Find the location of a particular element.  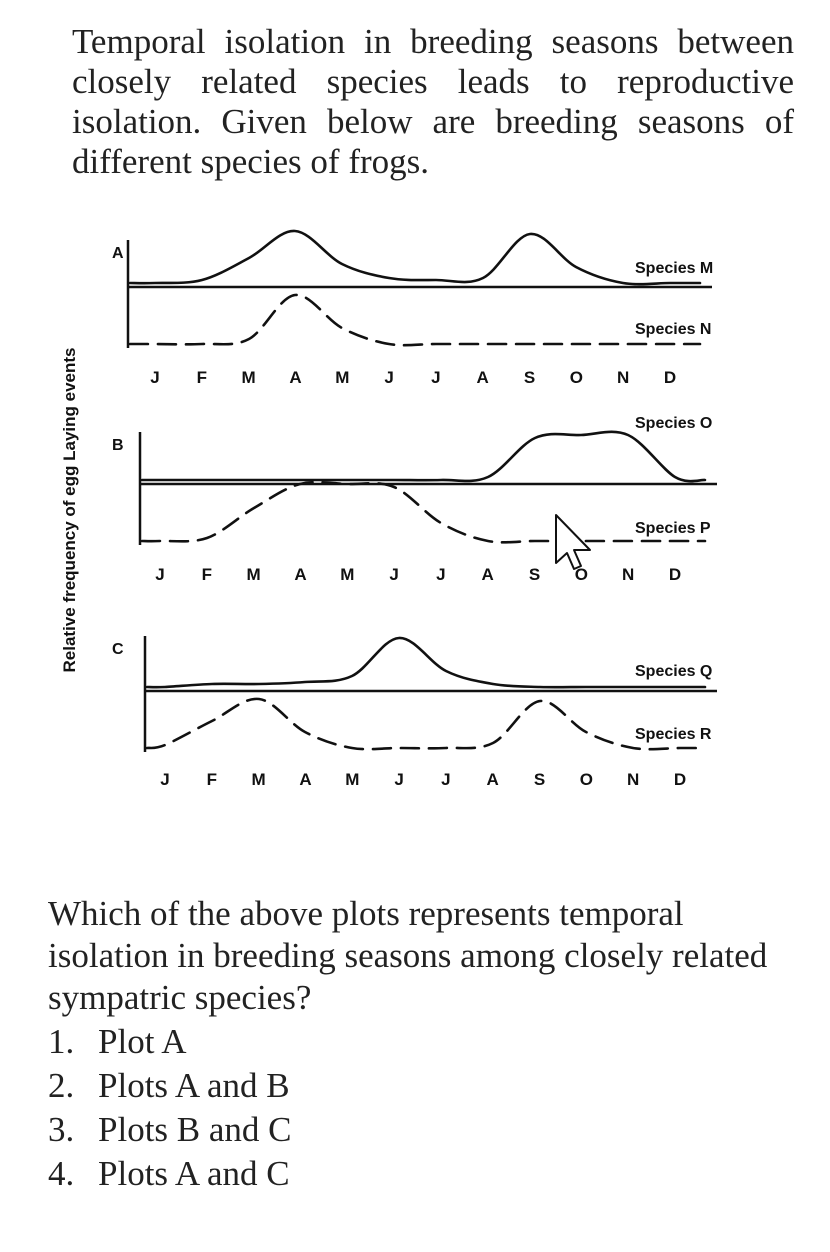

mouse-cursor-icon is located at coordinates (573, 542).